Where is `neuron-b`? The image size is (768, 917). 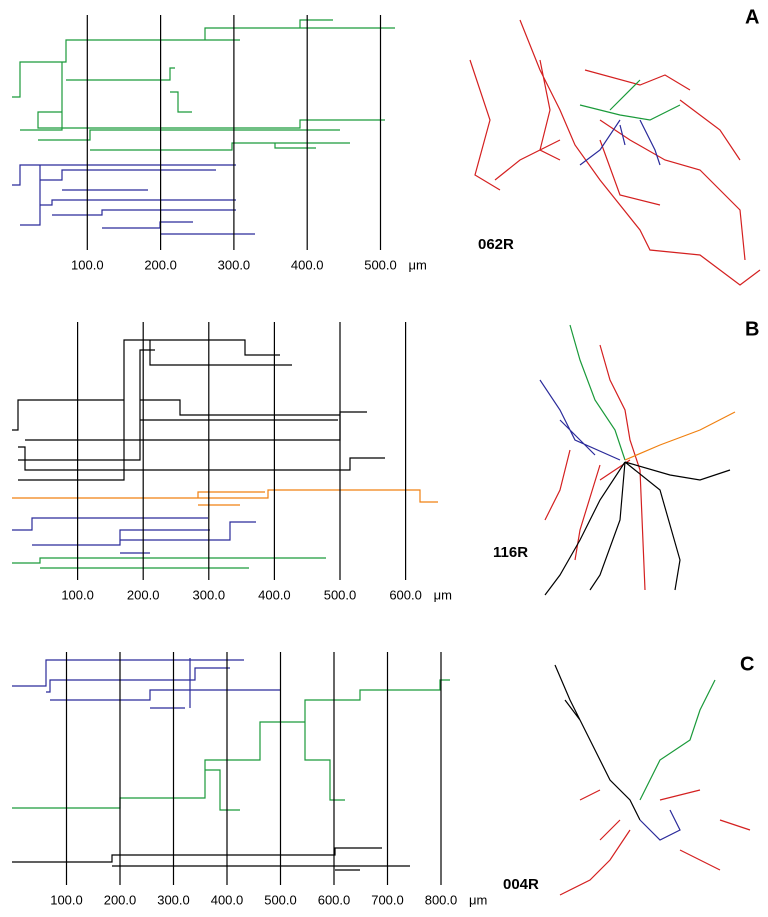 neuron-b is located at coordinates (637, 460).